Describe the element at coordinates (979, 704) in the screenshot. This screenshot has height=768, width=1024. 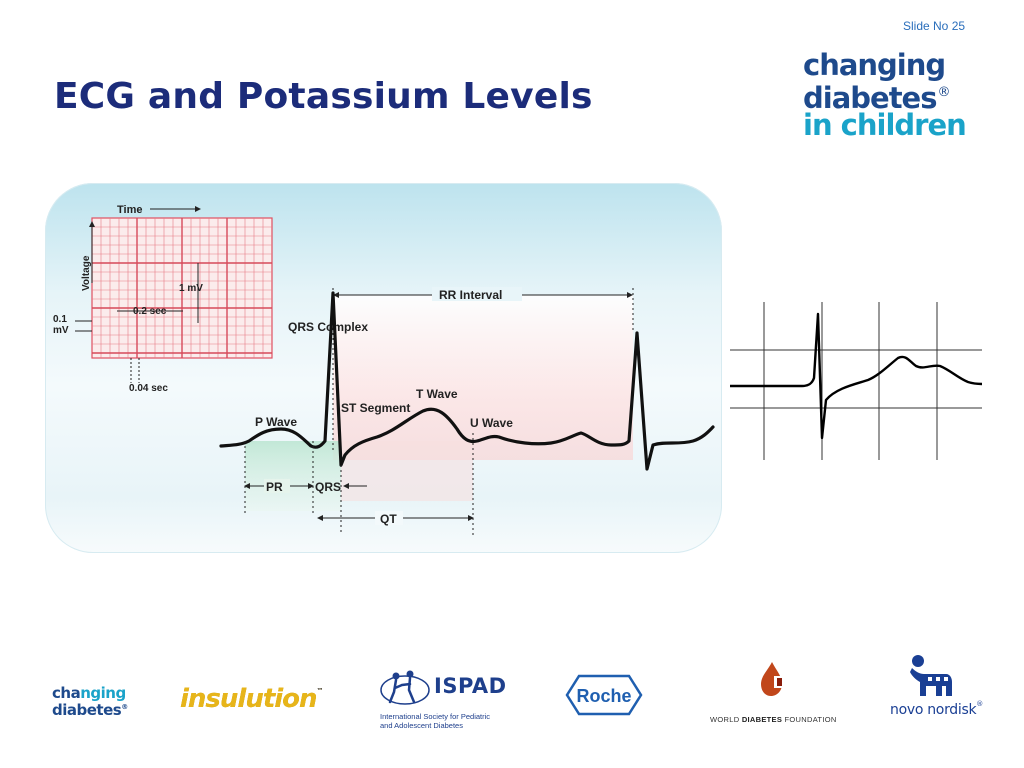
I see `novo-registered-mark: ®` at that location.